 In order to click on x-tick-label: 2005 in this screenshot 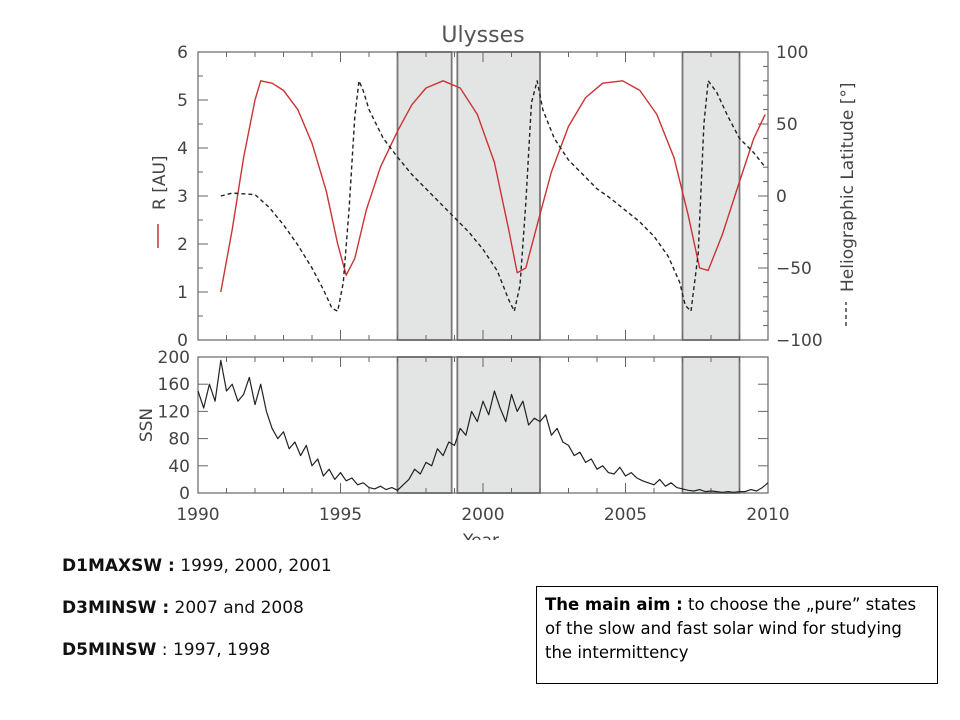, I will do `click(625, 515)`.